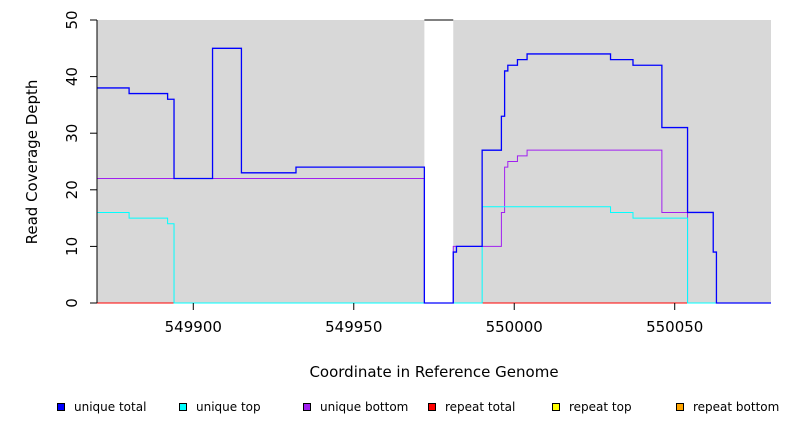 The height and width of the screenshot is (432, 792). I want to click on legend-label: repeat total, so click(480, 407).